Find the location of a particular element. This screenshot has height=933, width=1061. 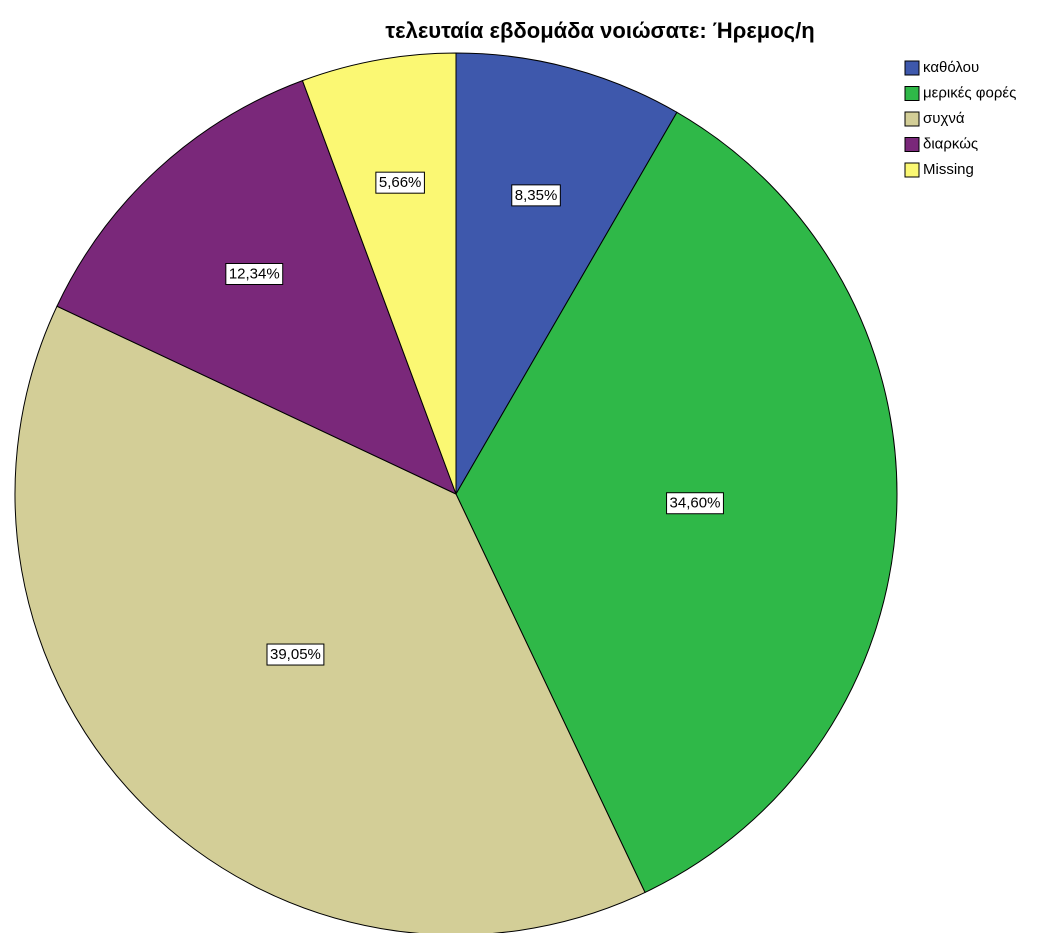

data-label: 39,05% is located at coordinates (295, 654).